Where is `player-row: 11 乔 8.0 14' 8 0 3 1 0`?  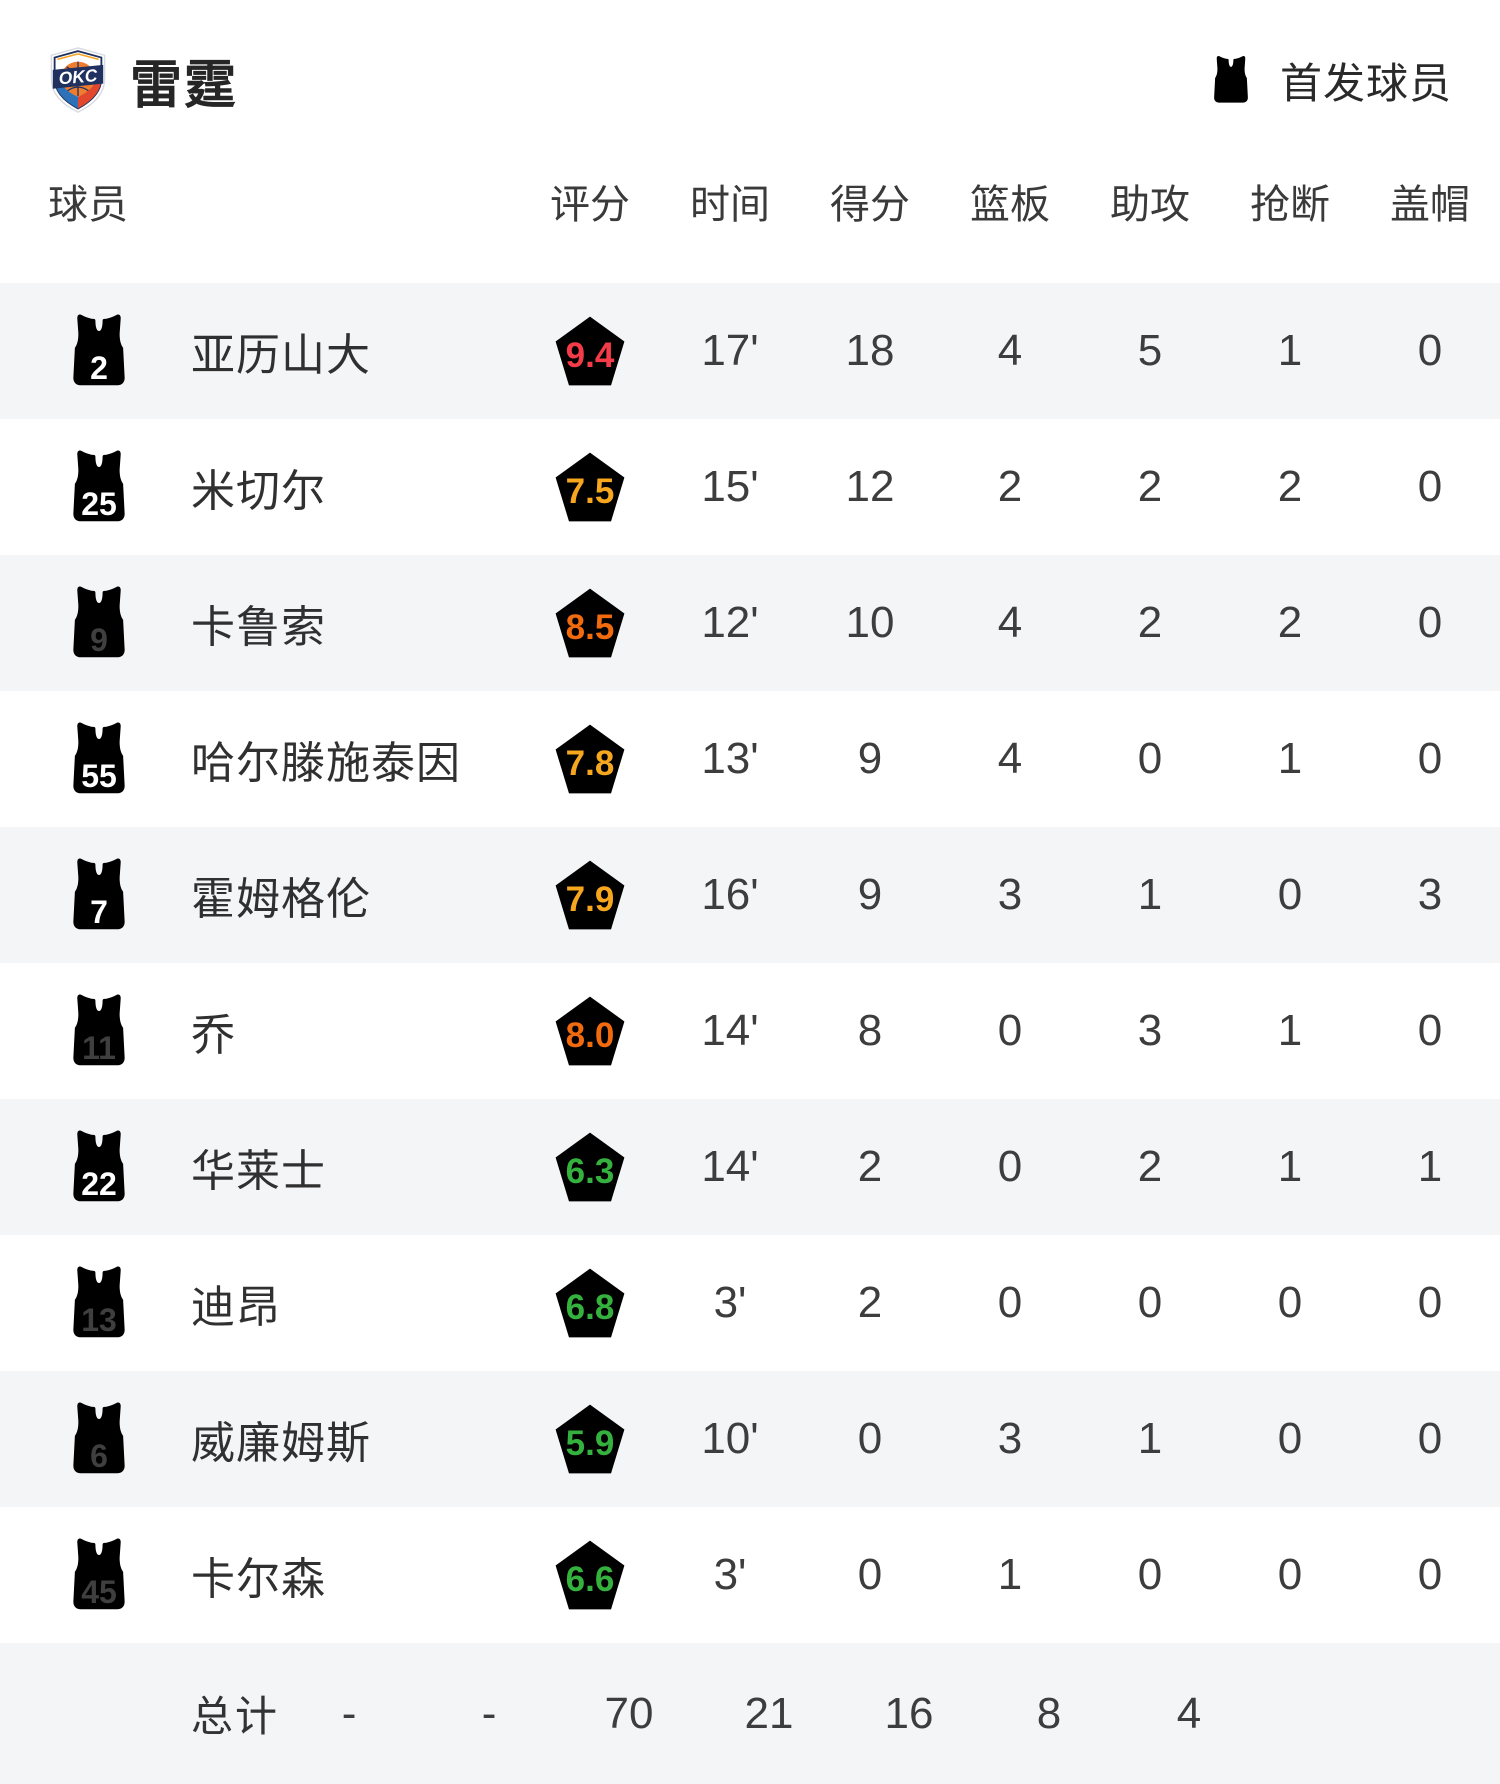 player-row: 11 乔 8.0 14' 8 0 3 1 0 is located at coordinates (750, 1031).